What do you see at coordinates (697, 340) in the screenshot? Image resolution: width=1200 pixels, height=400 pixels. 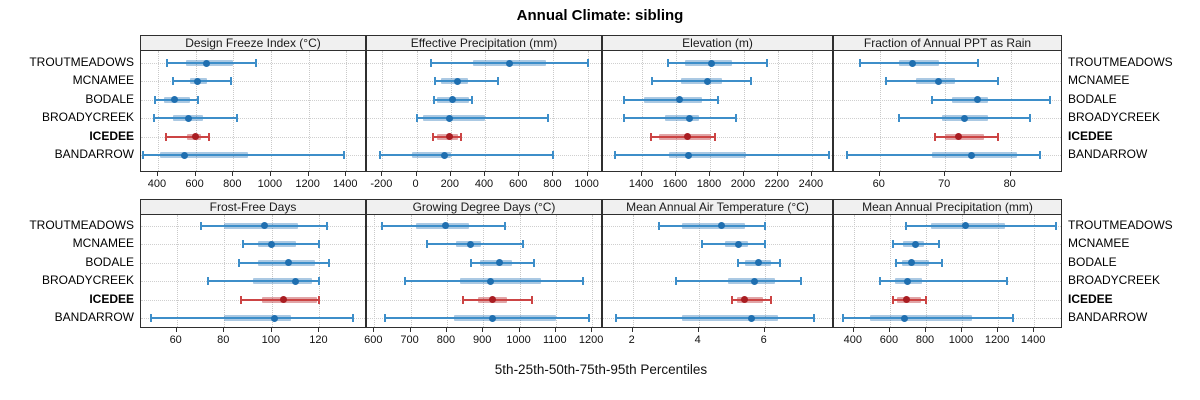 I see `axis-tick-label: 4` at bounding box center [697, 340].